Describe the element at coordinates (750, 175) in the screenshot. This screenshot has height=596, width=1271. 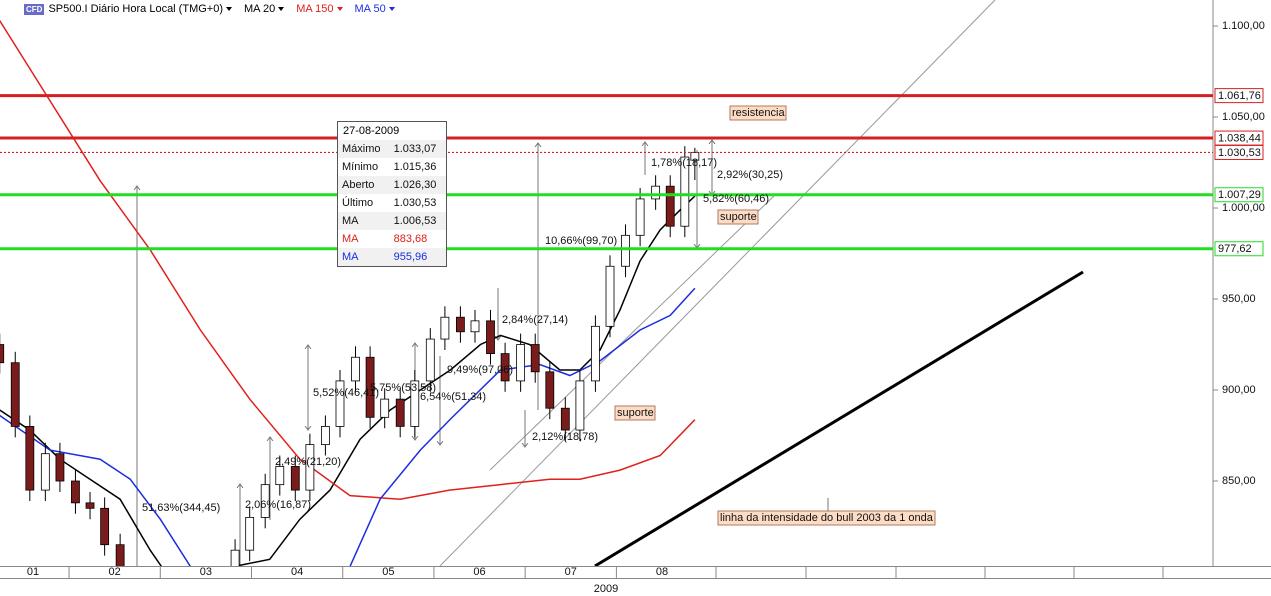
I see `annotation: 2,92%(30,25)` at that location.